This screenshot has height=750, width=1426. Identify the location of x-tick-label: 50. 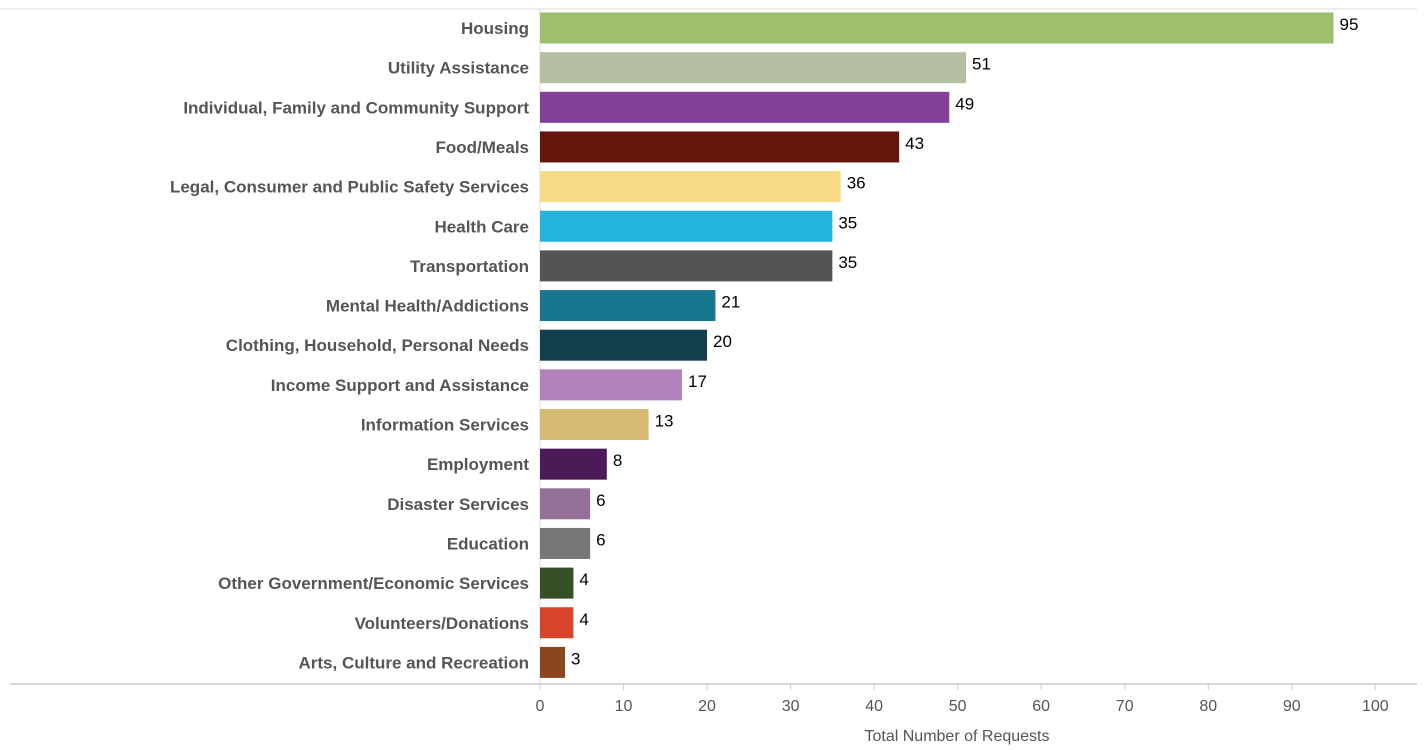
(958, 706).